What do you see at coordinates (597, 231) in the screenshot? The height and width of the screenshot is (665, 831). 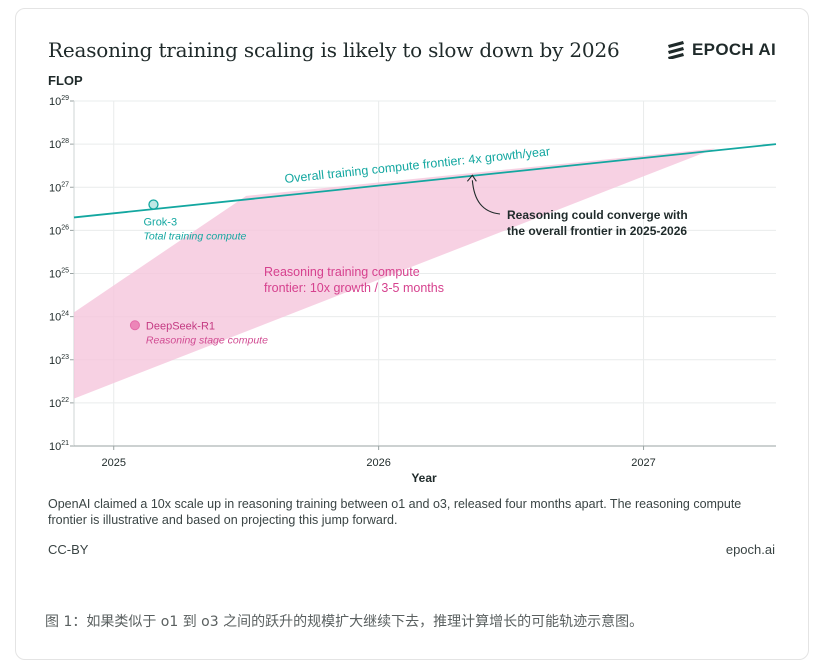 I see `annotation-text: the overall frontier in 2025-2026` at bounding box center [597, 231].